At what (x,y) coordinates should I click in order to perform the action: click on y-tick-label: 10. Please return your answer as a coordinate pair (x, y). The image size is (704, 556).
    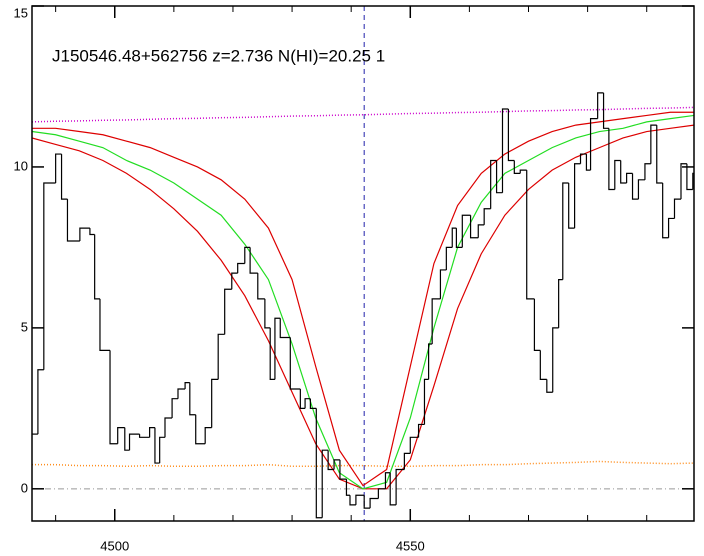
    Looking at the image, I should click on (21, 165).